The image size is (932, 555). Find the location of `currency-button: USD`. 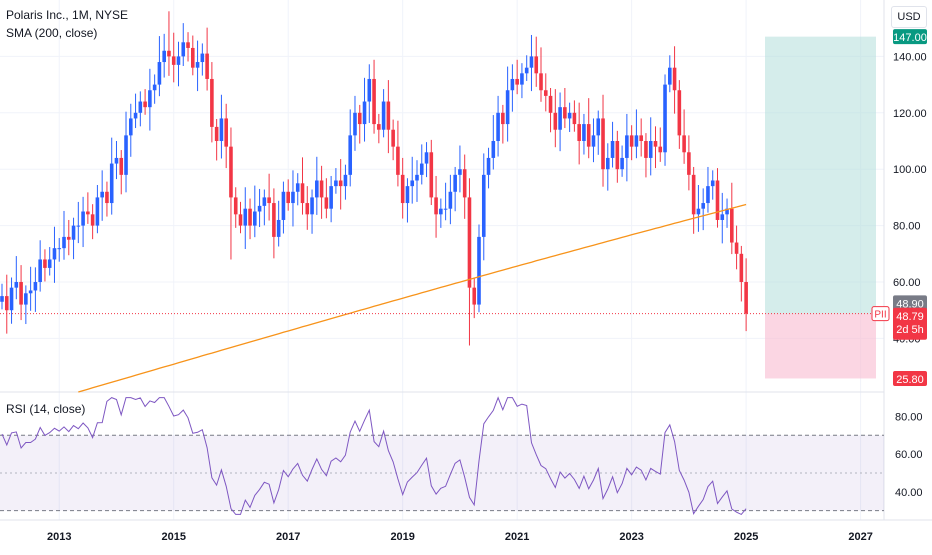

currency-button: USD is located at coordinates (909, 17).